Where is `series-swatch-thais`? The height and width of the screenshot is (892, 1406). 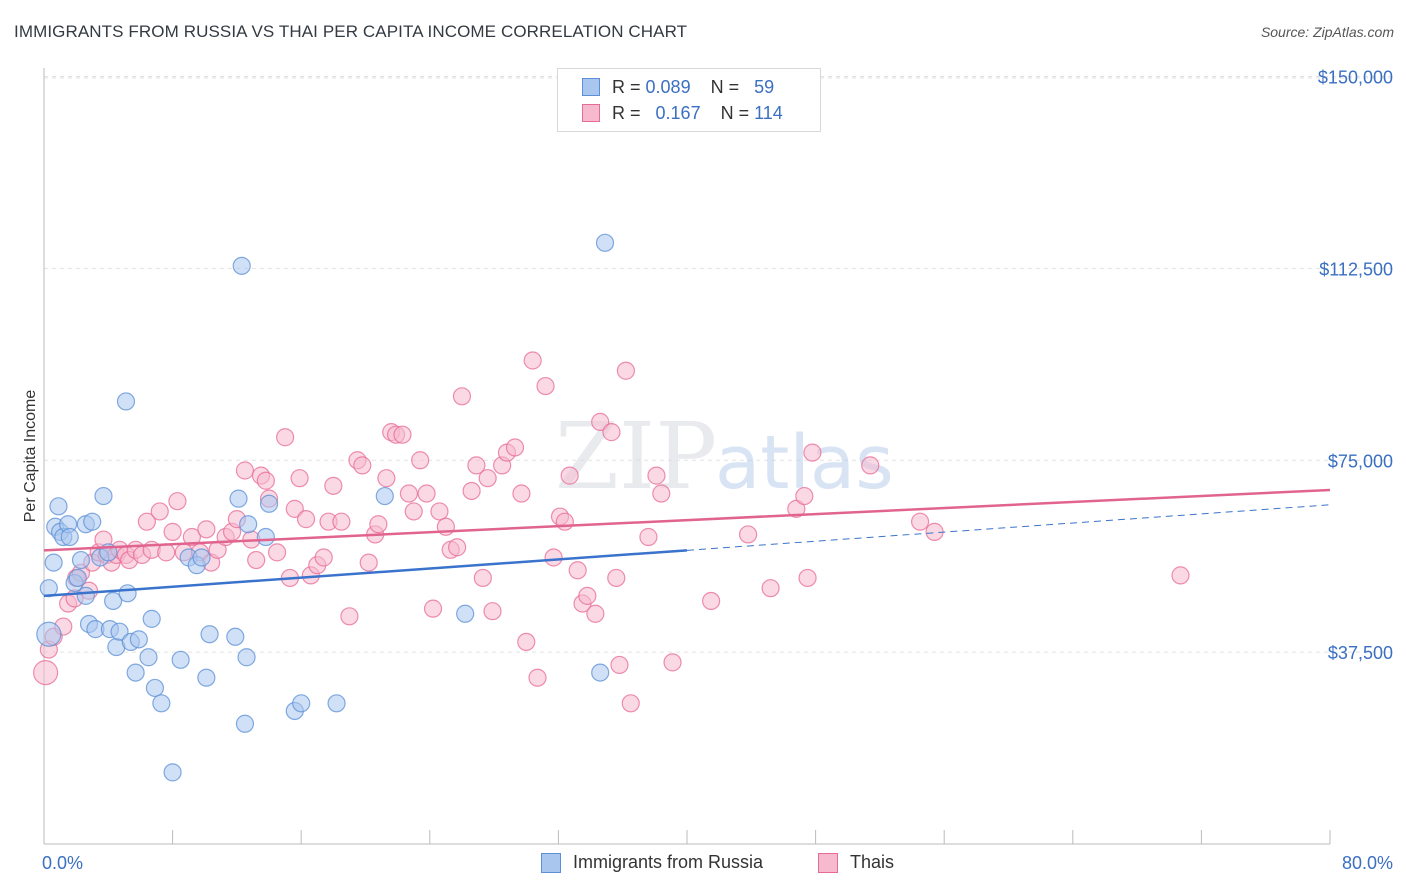 series-swatch-thais is located at coordinates (828, 862).